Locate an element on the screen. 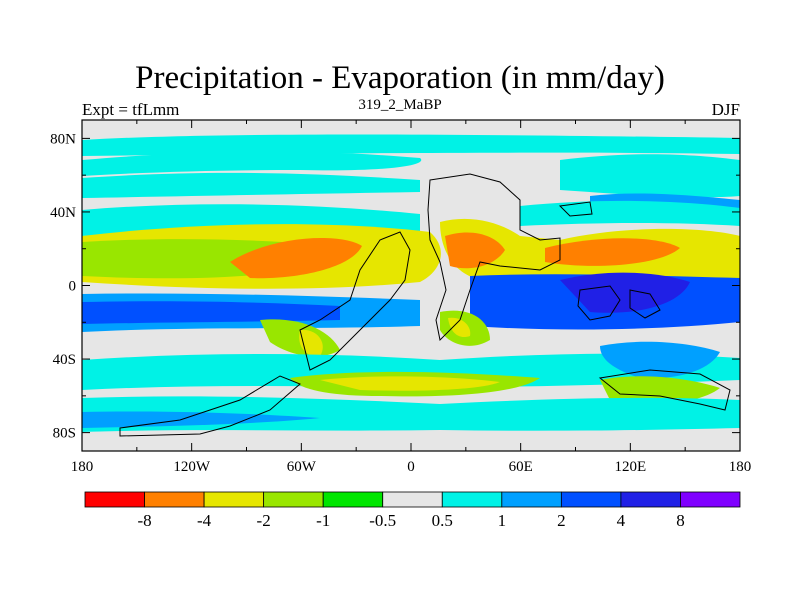 The image size is (800, 600). colorbar-label: 2 is located at coordinates (561, 520).